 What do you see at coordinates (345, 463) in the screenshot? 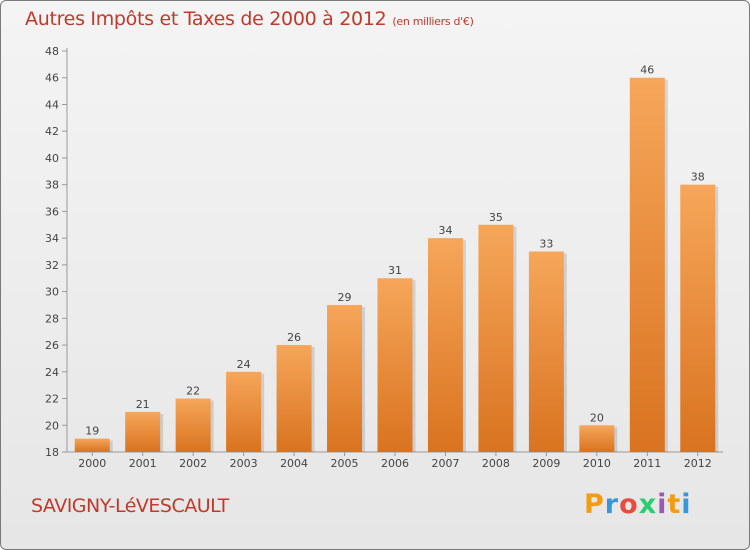
I see `x-tick-label: 2005` at bounding box center [345, 463].